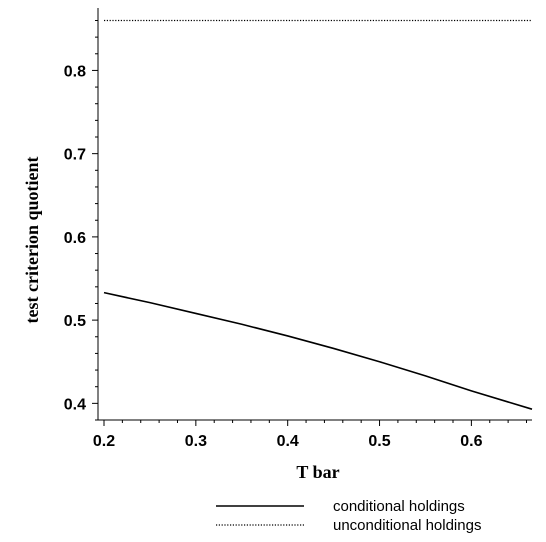 Image resolution: width=546 pixels, height=542 pixels. What do you see at coordinates (471, 441) in the screenshot?
I see `x-tick-label: 0.6` at bounding box center [471, 441].